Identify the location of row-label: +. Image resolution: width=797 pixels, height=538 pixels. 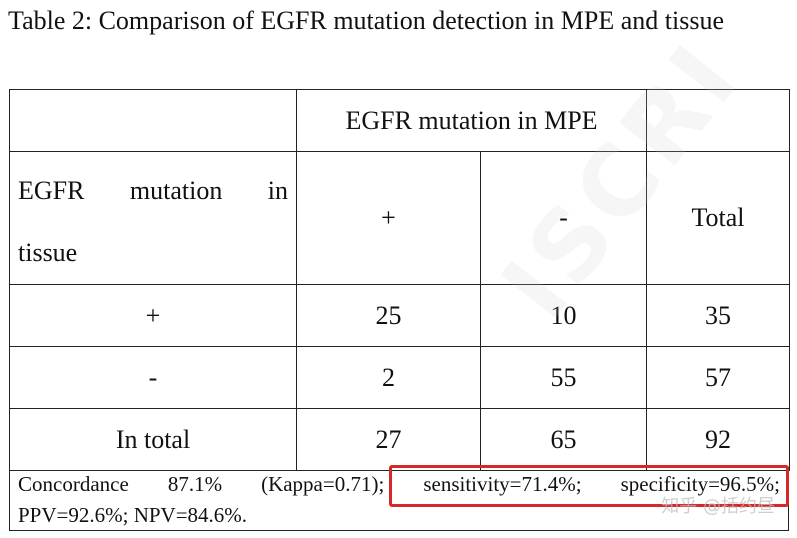
(153, 315).